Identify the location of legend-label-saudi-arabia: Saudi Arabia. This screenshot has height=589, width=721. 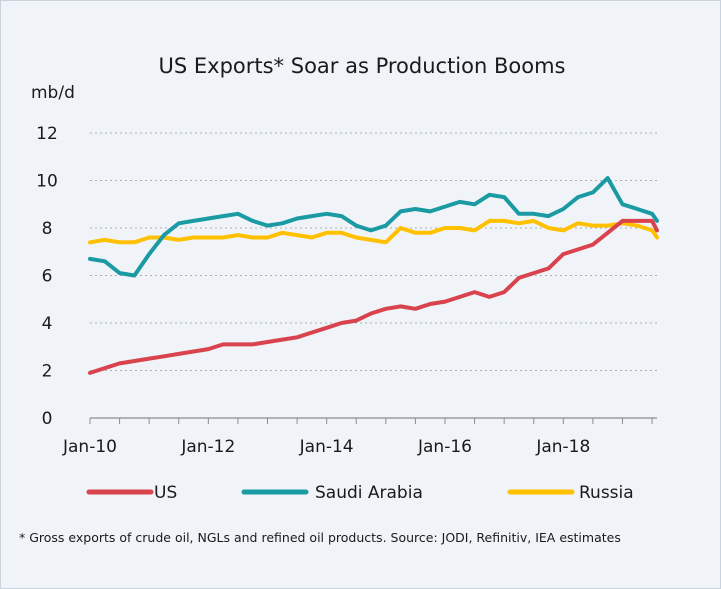
(369, 493).